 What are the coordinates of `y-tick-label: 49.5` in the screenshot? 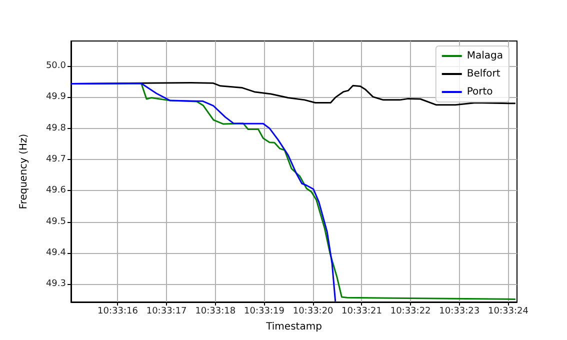 It's located at (56, 221).